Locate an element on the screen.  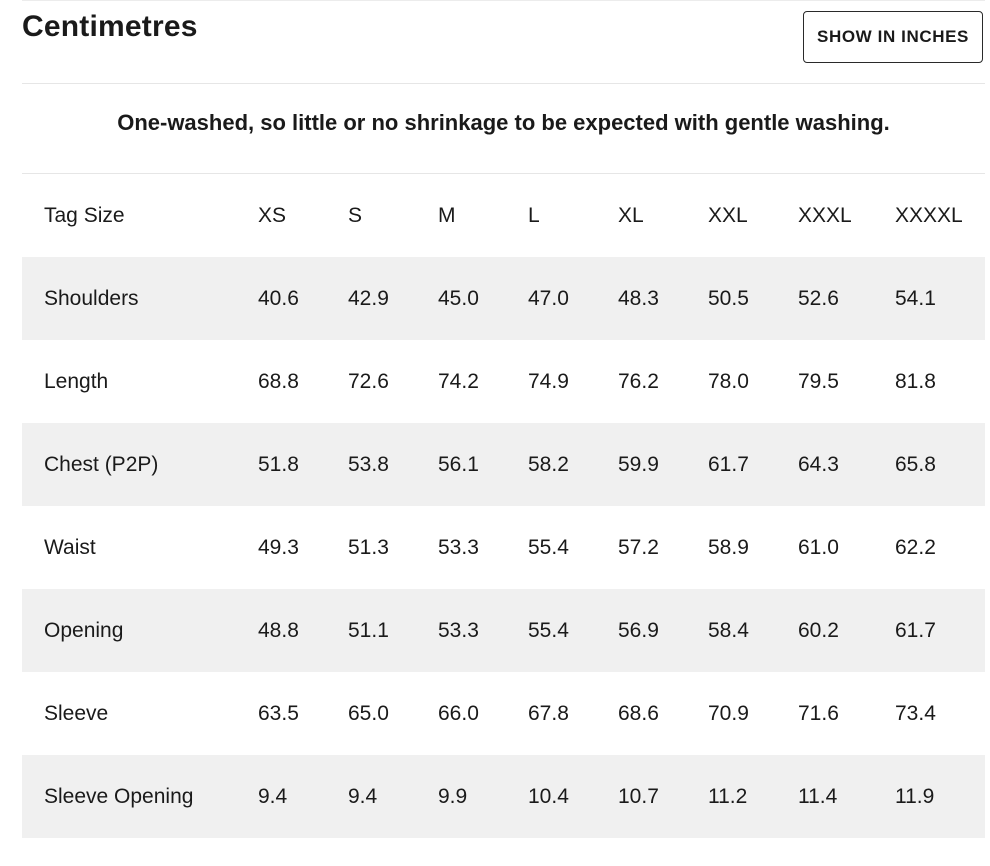
measurement-cell: 79.5 is located at coordinates (818, 381).